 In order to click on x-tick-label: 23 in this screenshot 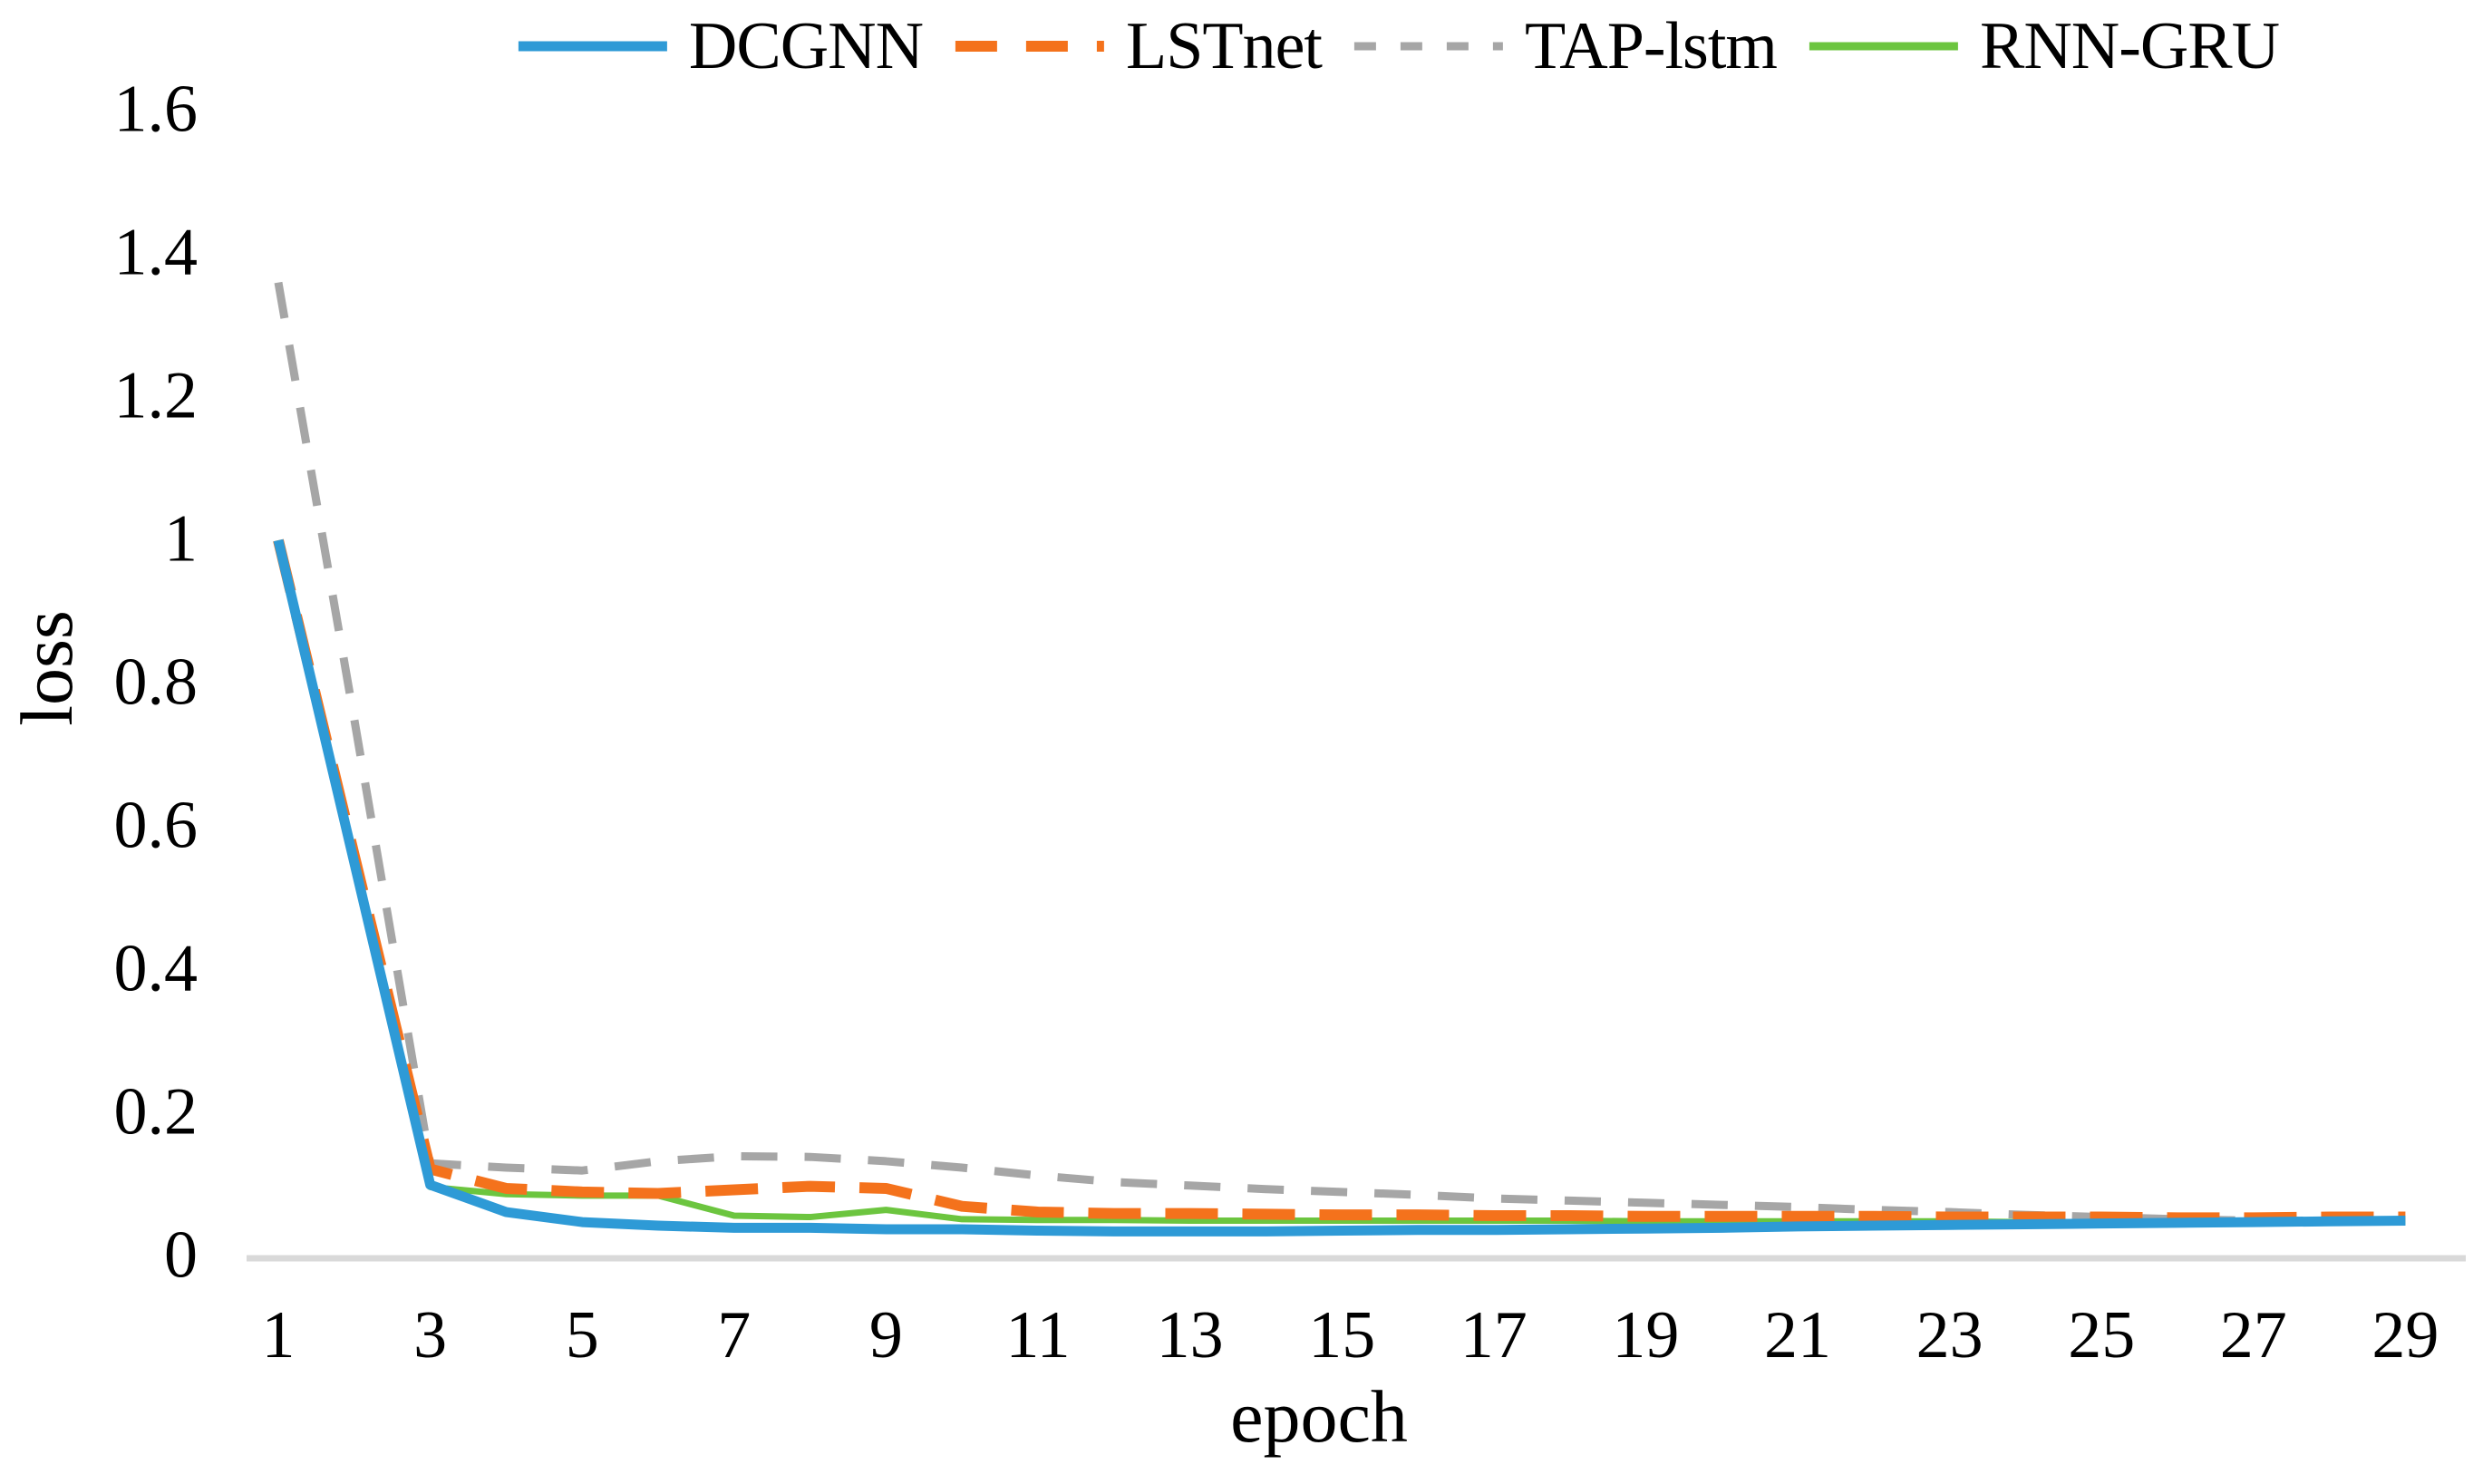, I will do `click(1949, 1335)`.